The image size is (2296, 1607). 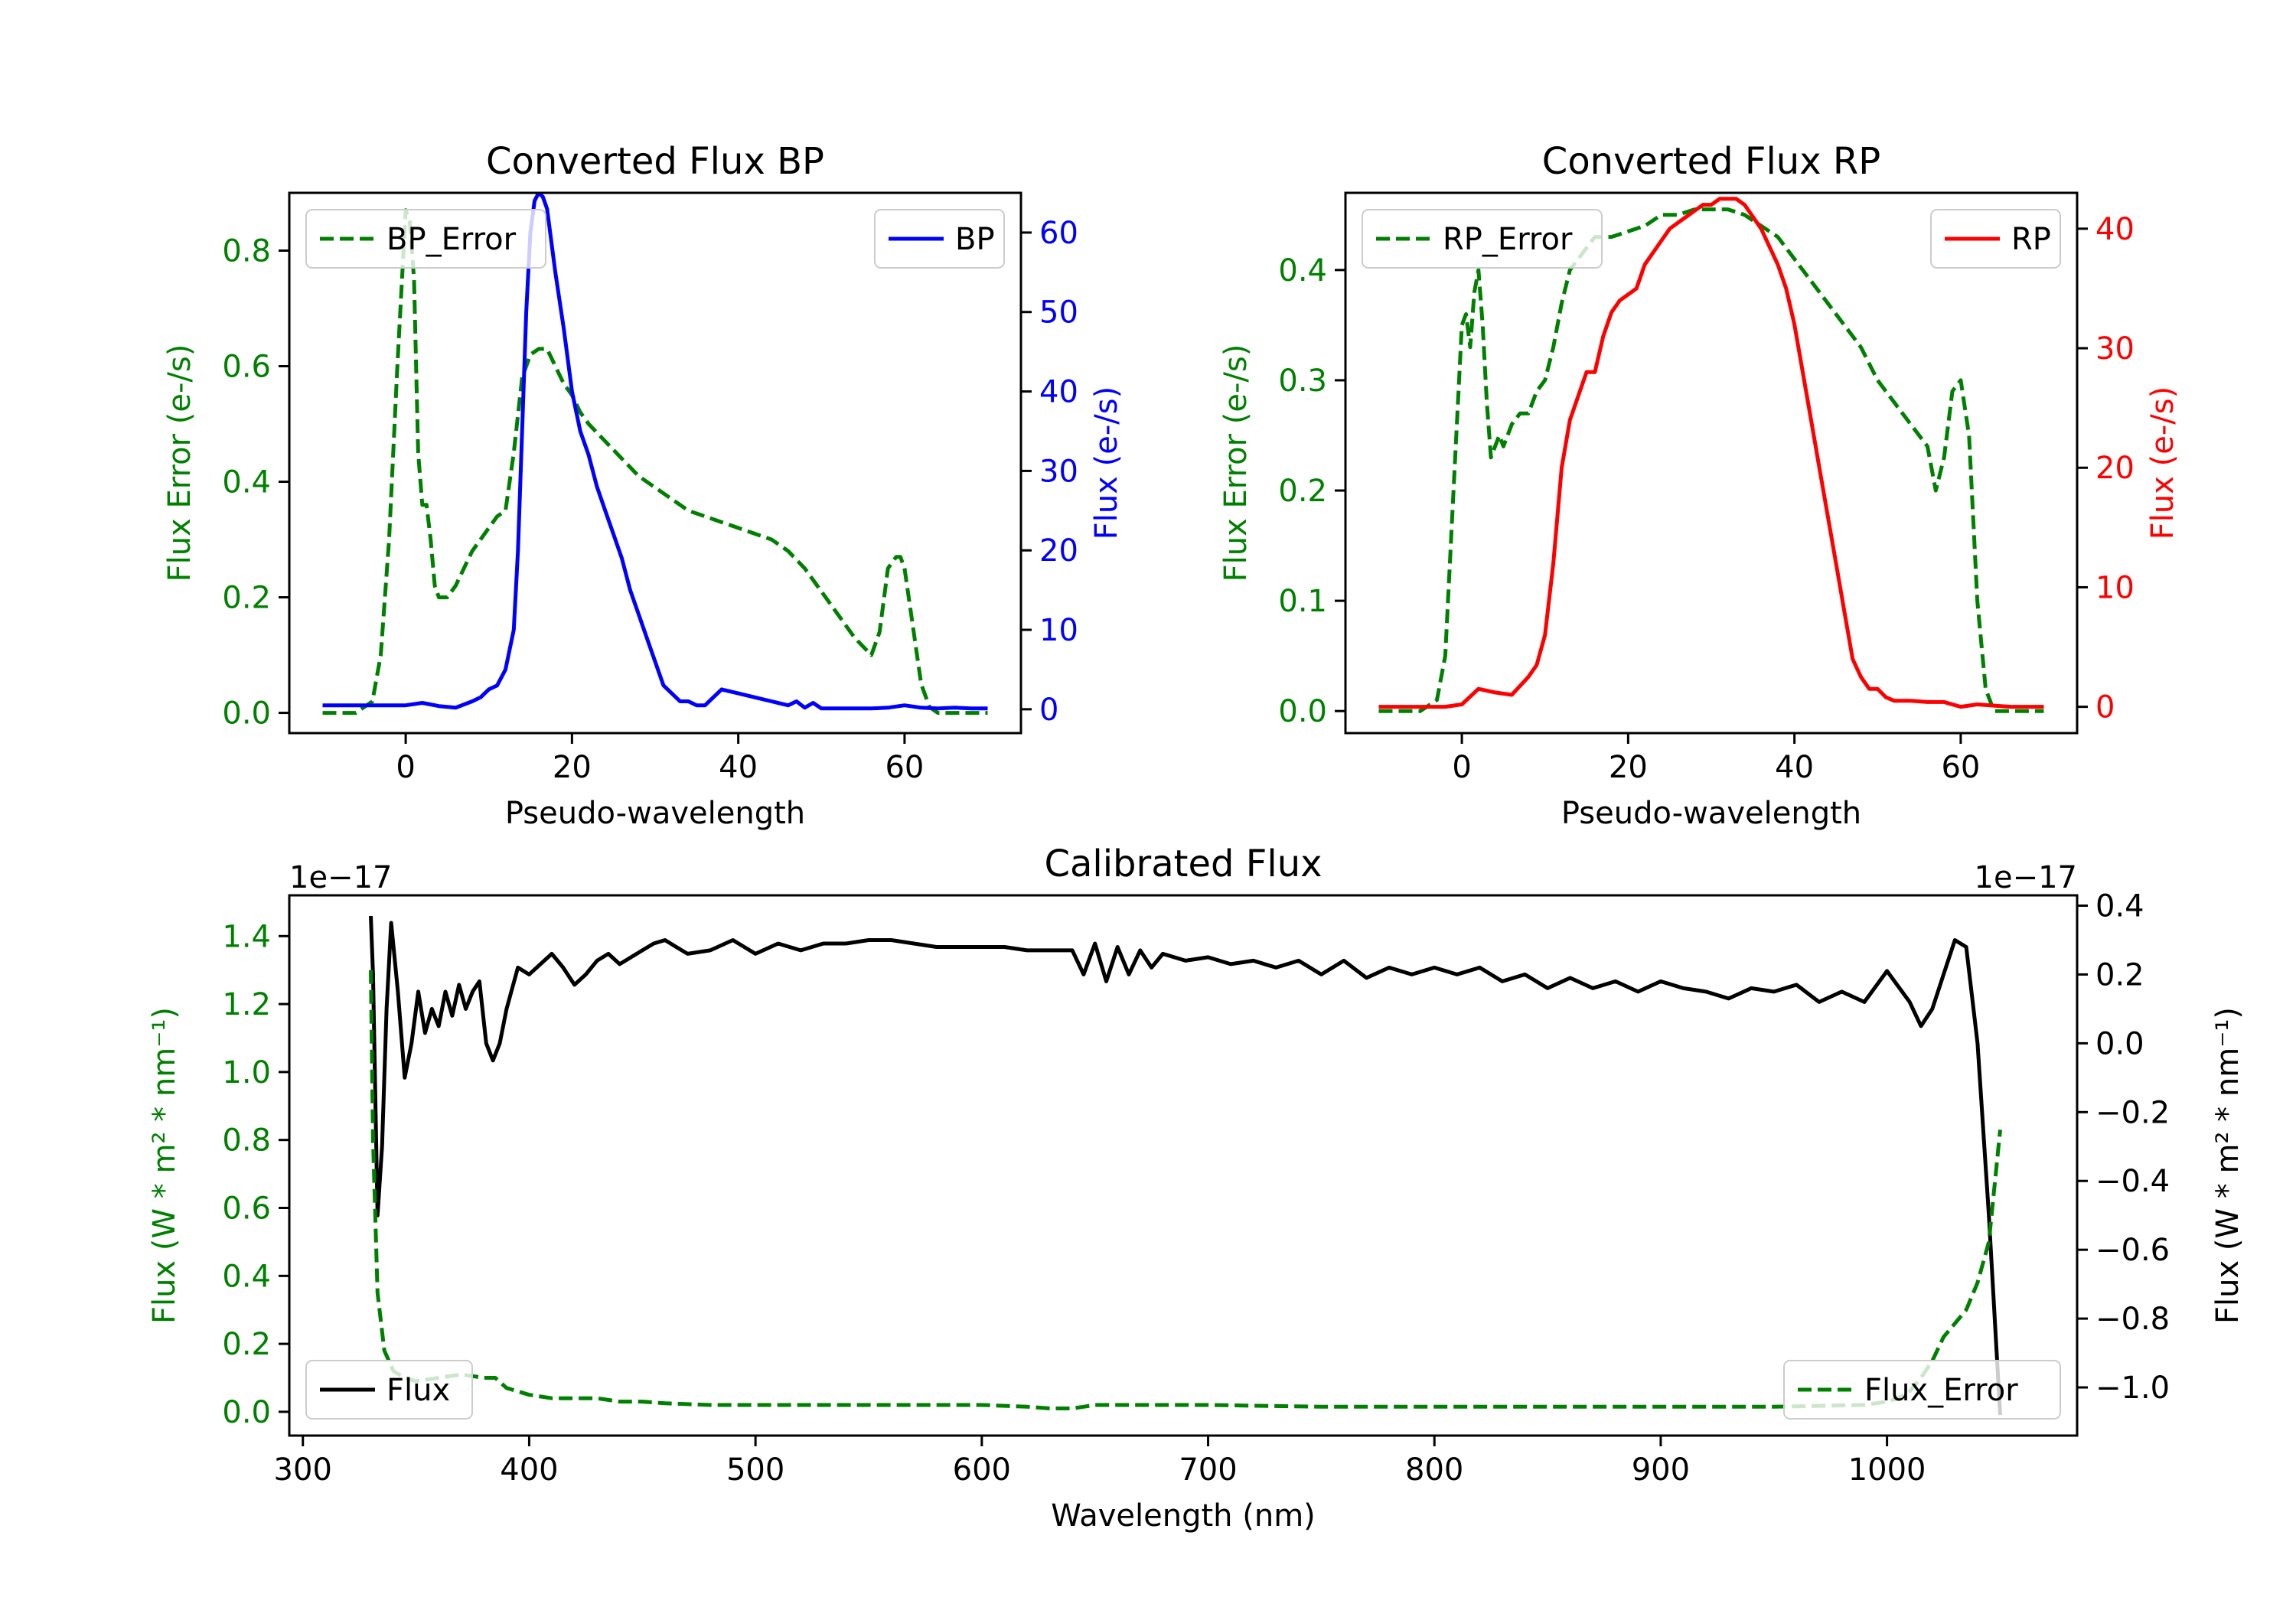 I want to click on y-right-tick-label: 0.2, so click(x=2119, y=975).